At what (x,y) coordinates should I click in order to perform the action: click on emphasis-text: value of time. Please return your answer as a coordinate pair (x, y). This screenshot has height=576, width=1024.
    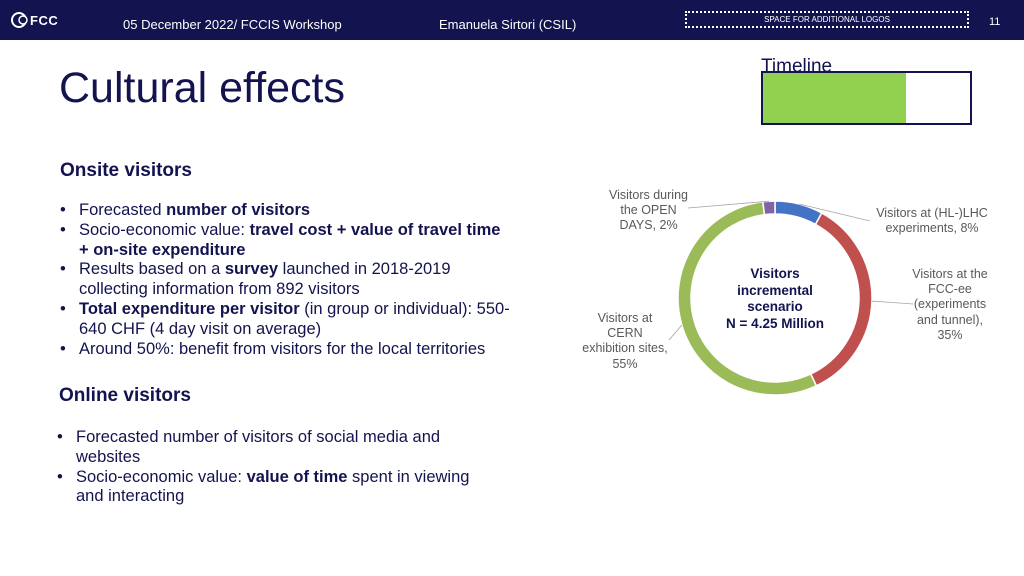
    Looking at the image, I should click on (297, 476).